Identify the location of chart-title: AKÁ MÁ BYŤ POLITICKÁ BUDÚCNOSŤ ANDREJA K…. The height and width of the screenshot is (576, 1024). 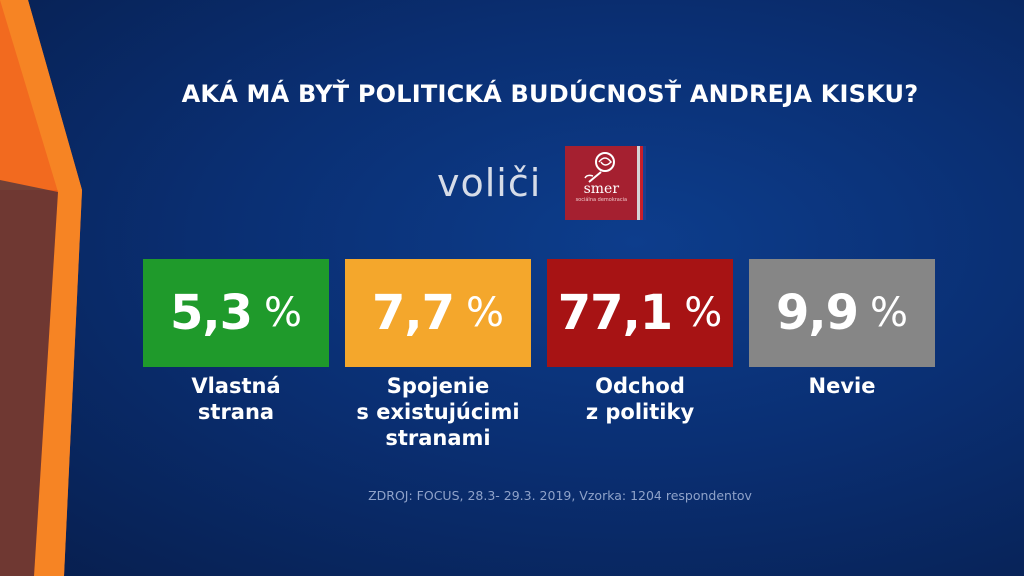
(550, 94).